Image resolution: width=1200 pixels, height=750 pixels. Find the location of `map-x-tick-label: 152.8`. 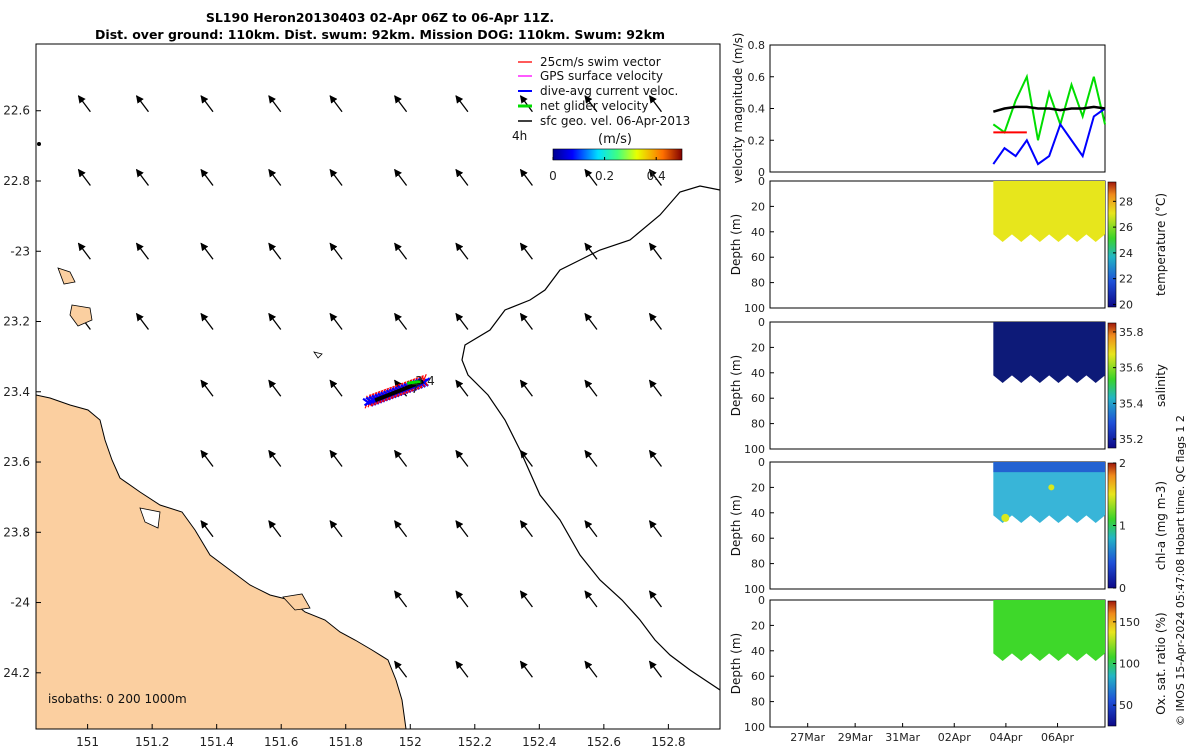

map-x-tick-label: 152.8 is located at coordinates (668, 742).